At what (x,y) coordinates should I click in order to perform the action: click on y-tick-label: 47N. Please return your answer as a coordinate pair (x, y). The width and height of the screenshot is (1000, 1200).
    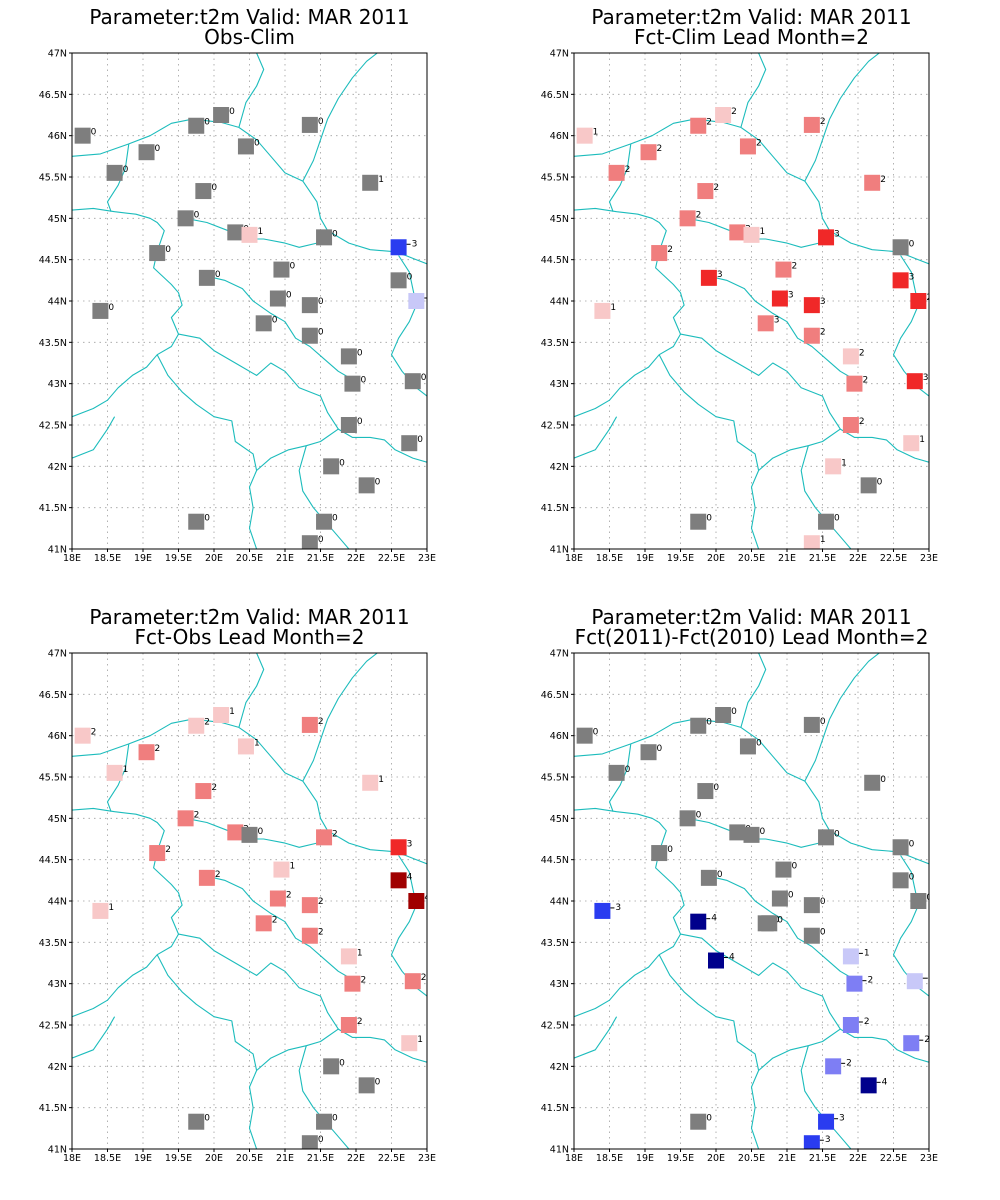
    Looking at the image, I should click on (57, 654).